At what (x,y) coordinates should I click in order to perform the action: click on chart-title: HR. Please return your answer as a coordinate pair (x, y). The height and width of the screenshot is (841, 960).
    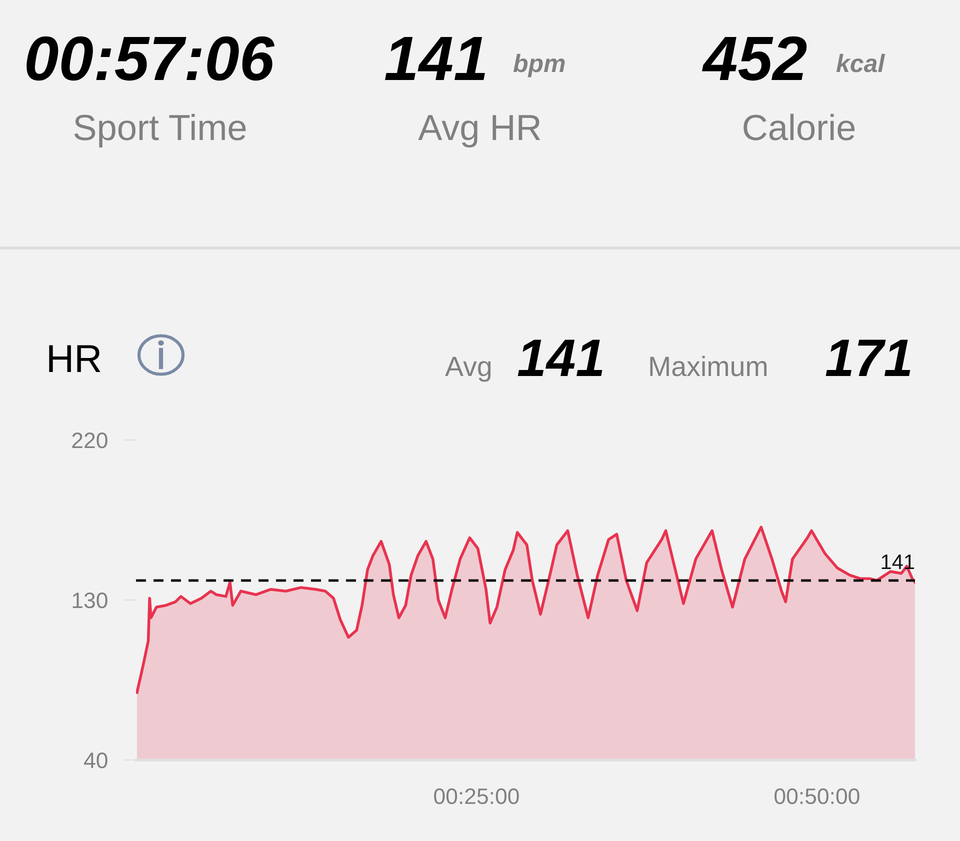
    Looking at the image, I should click on (74, 358).